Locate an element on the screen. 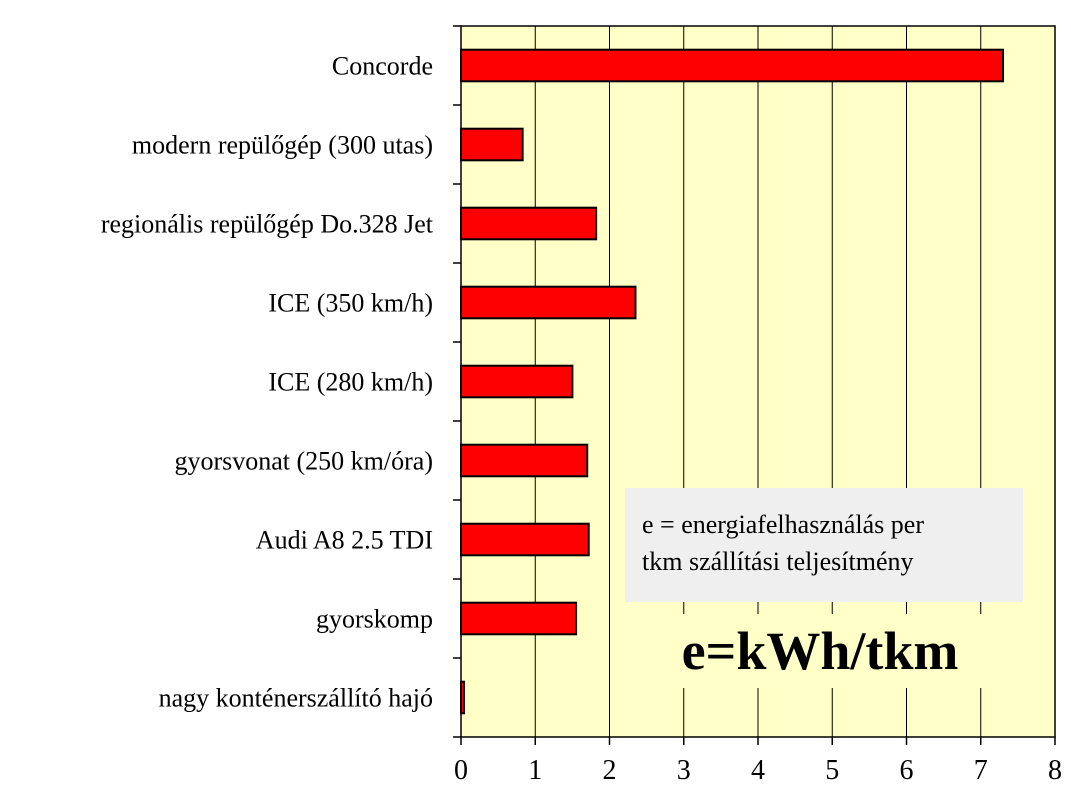  category-label: regionális repülőgép Do.328 Jet is located at coordinates (267, 224).